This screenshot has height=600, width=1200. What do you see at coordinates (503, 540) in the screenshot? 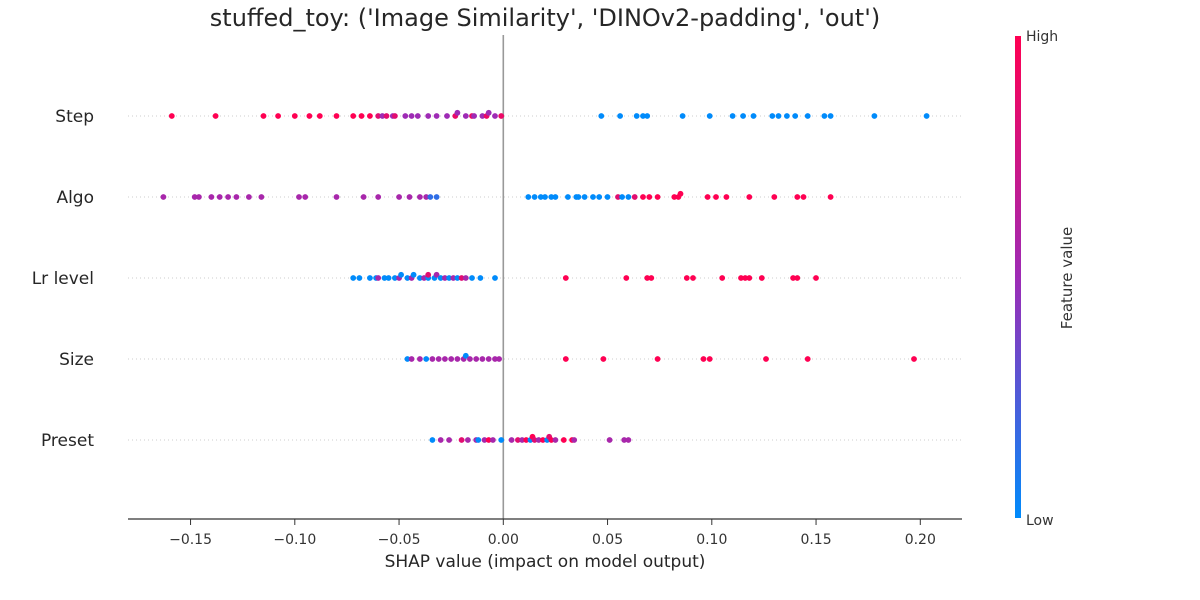
I see `x-tick-label: 0.00` at bounding box center [503, 540].